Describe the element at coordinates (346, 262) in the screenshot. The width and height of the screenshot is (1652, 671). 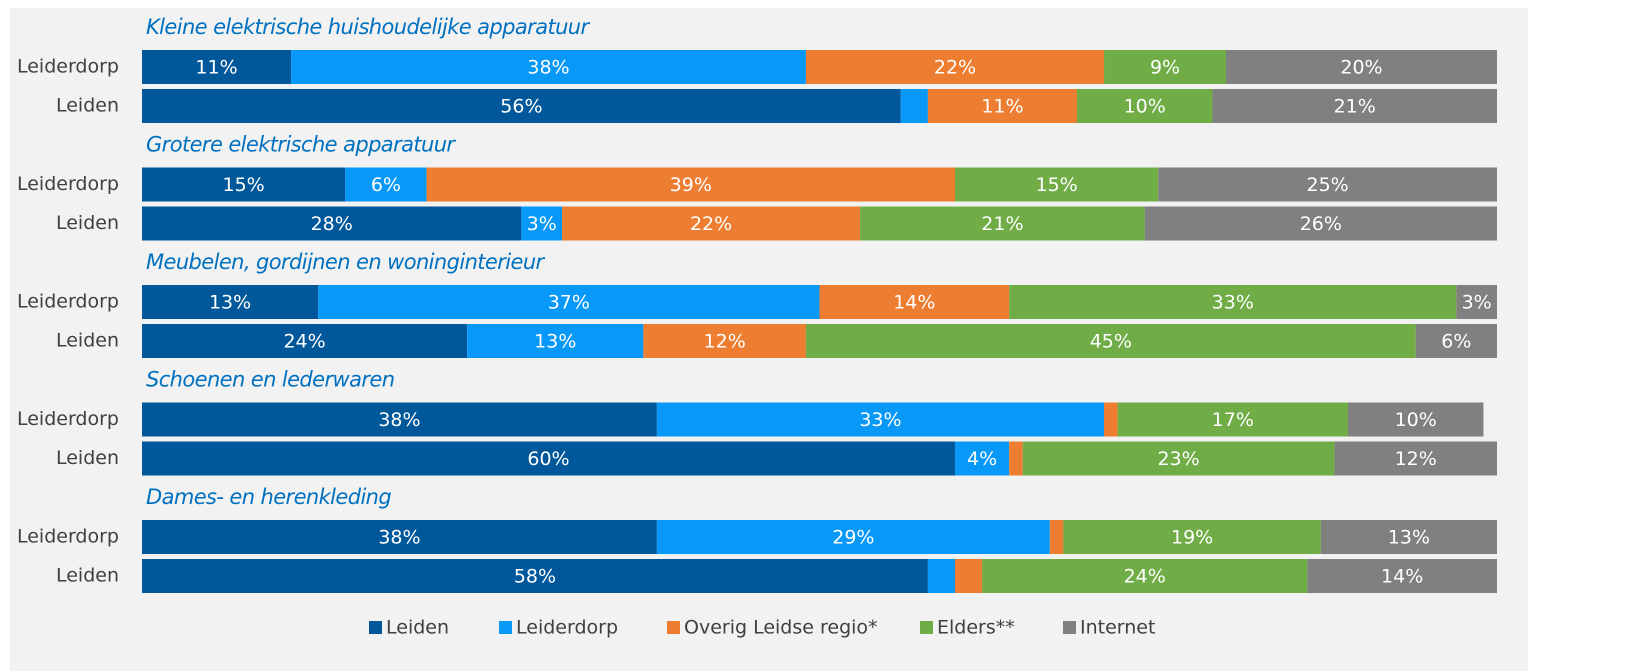
I see `group-title: Meubelen, gordijnen en woninginterieur` at that location.